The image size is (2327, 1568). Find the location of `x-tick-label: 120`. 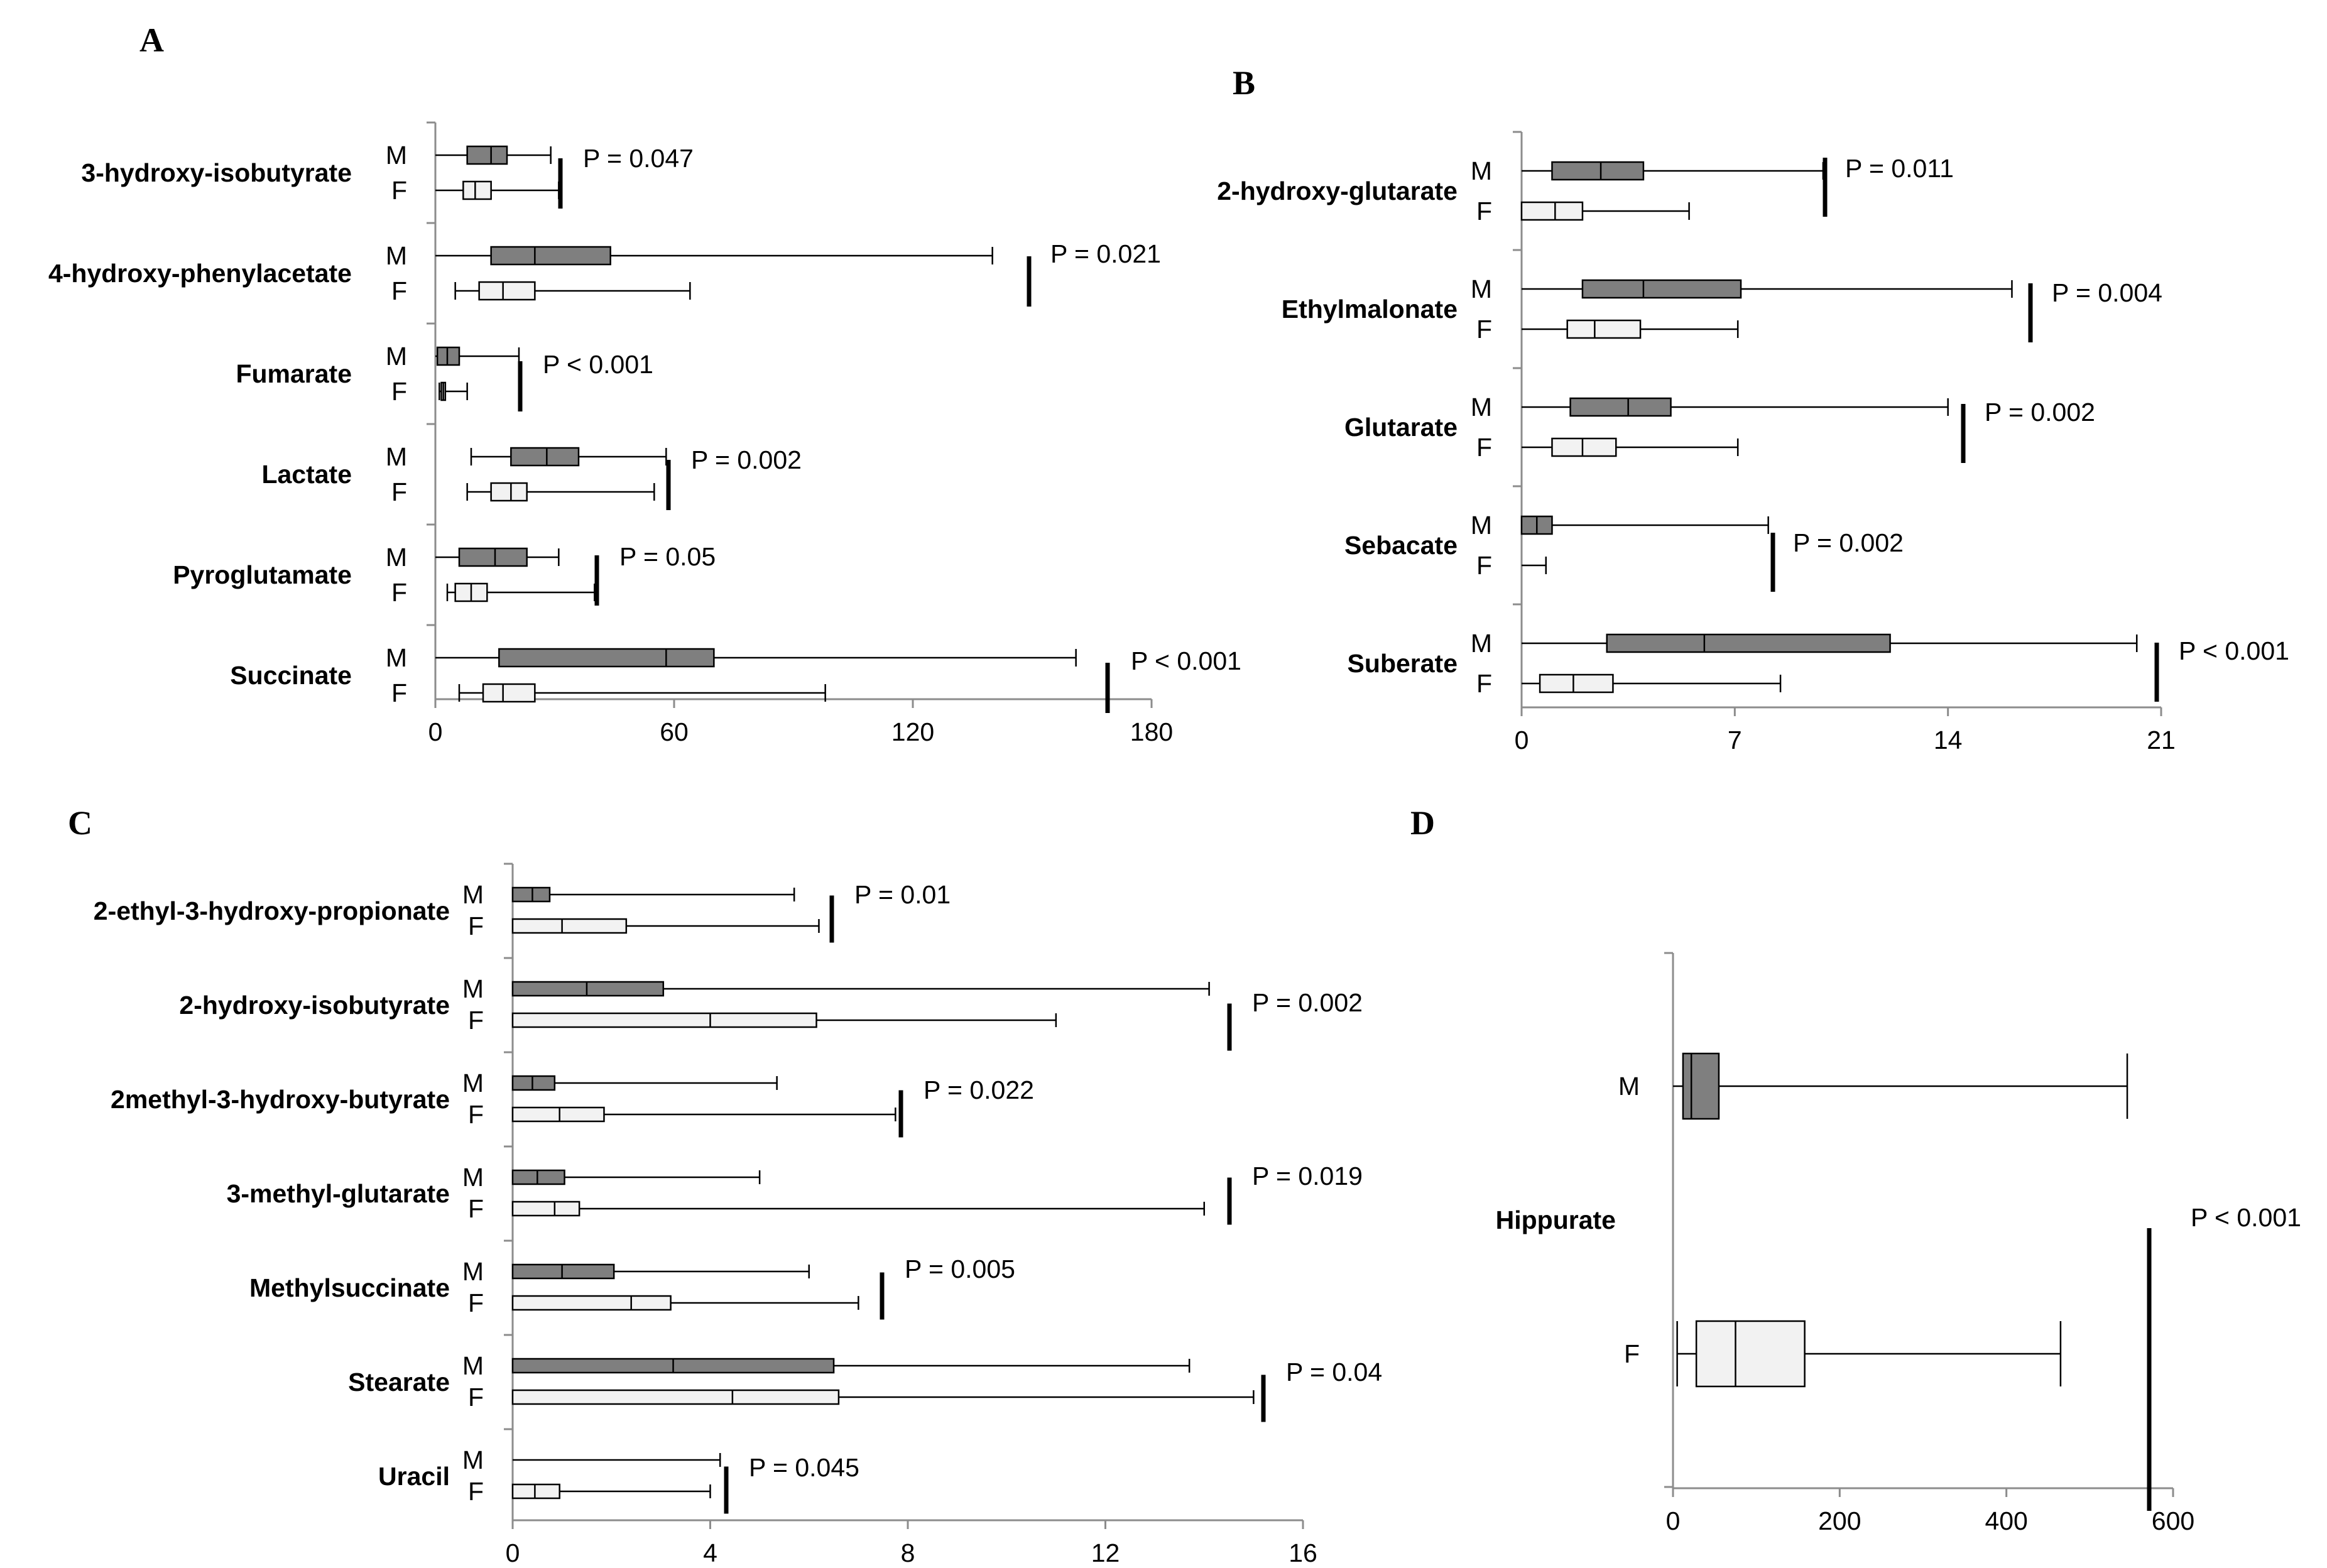

x-tick-label: 120 is located at coordinates (912, 731).